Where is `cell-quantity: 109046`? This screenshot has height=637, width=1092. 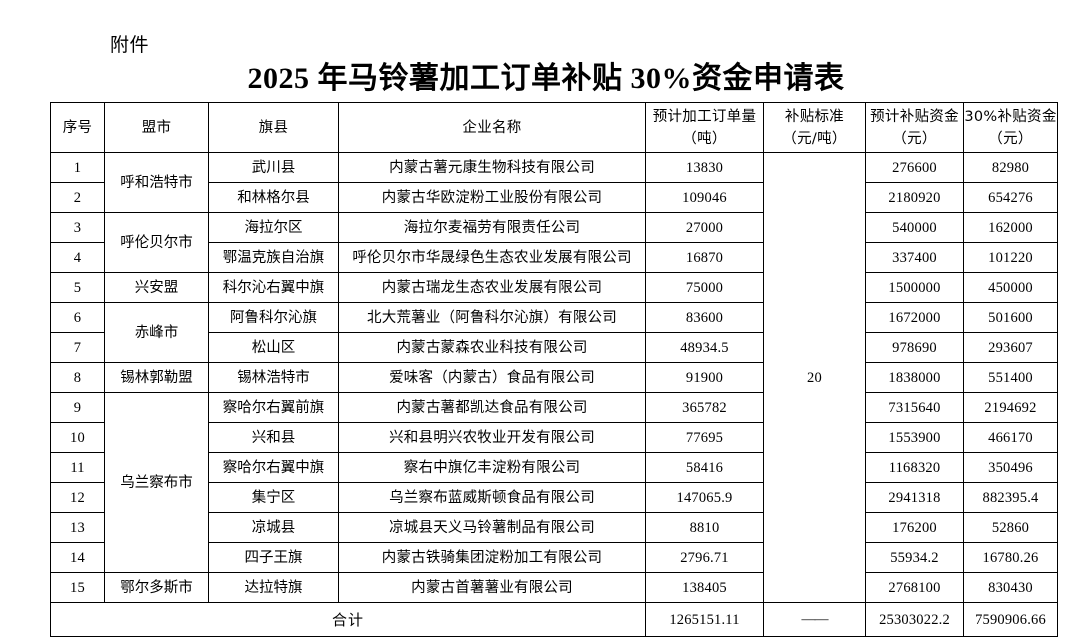
cell-quantity: 109046 is located at coordinates (704, 197).